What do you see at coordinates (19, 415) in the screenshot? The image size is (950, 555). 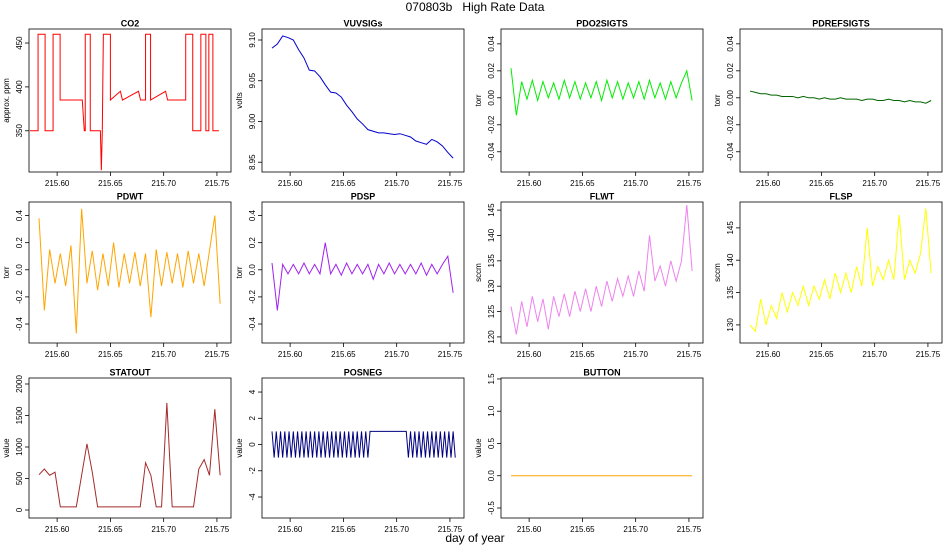 I see `y-tick-label: 1500` at bounding box center [19, 415].